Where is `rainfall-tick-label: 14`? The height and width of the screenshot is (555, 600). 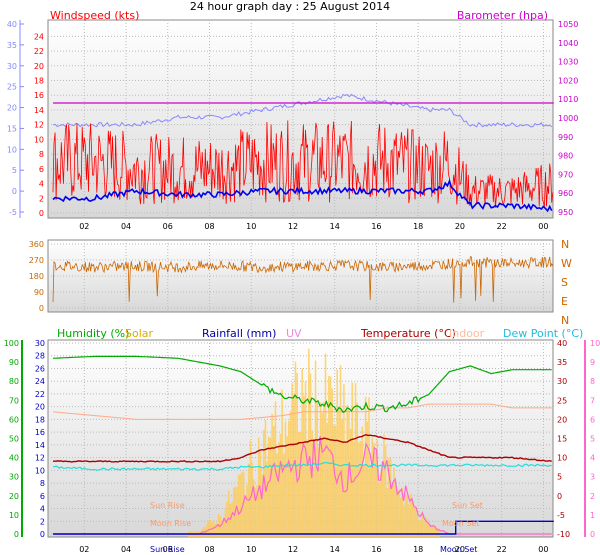 rainfall-tick-label: 14 is located at coordinates (40, 445).